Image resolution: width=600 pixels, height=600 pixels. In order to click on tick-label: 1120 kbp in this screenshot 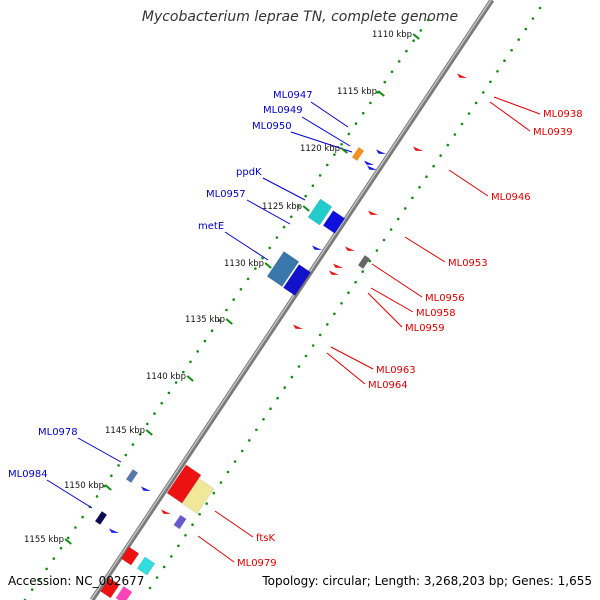, I will do `click(320, 149)`.